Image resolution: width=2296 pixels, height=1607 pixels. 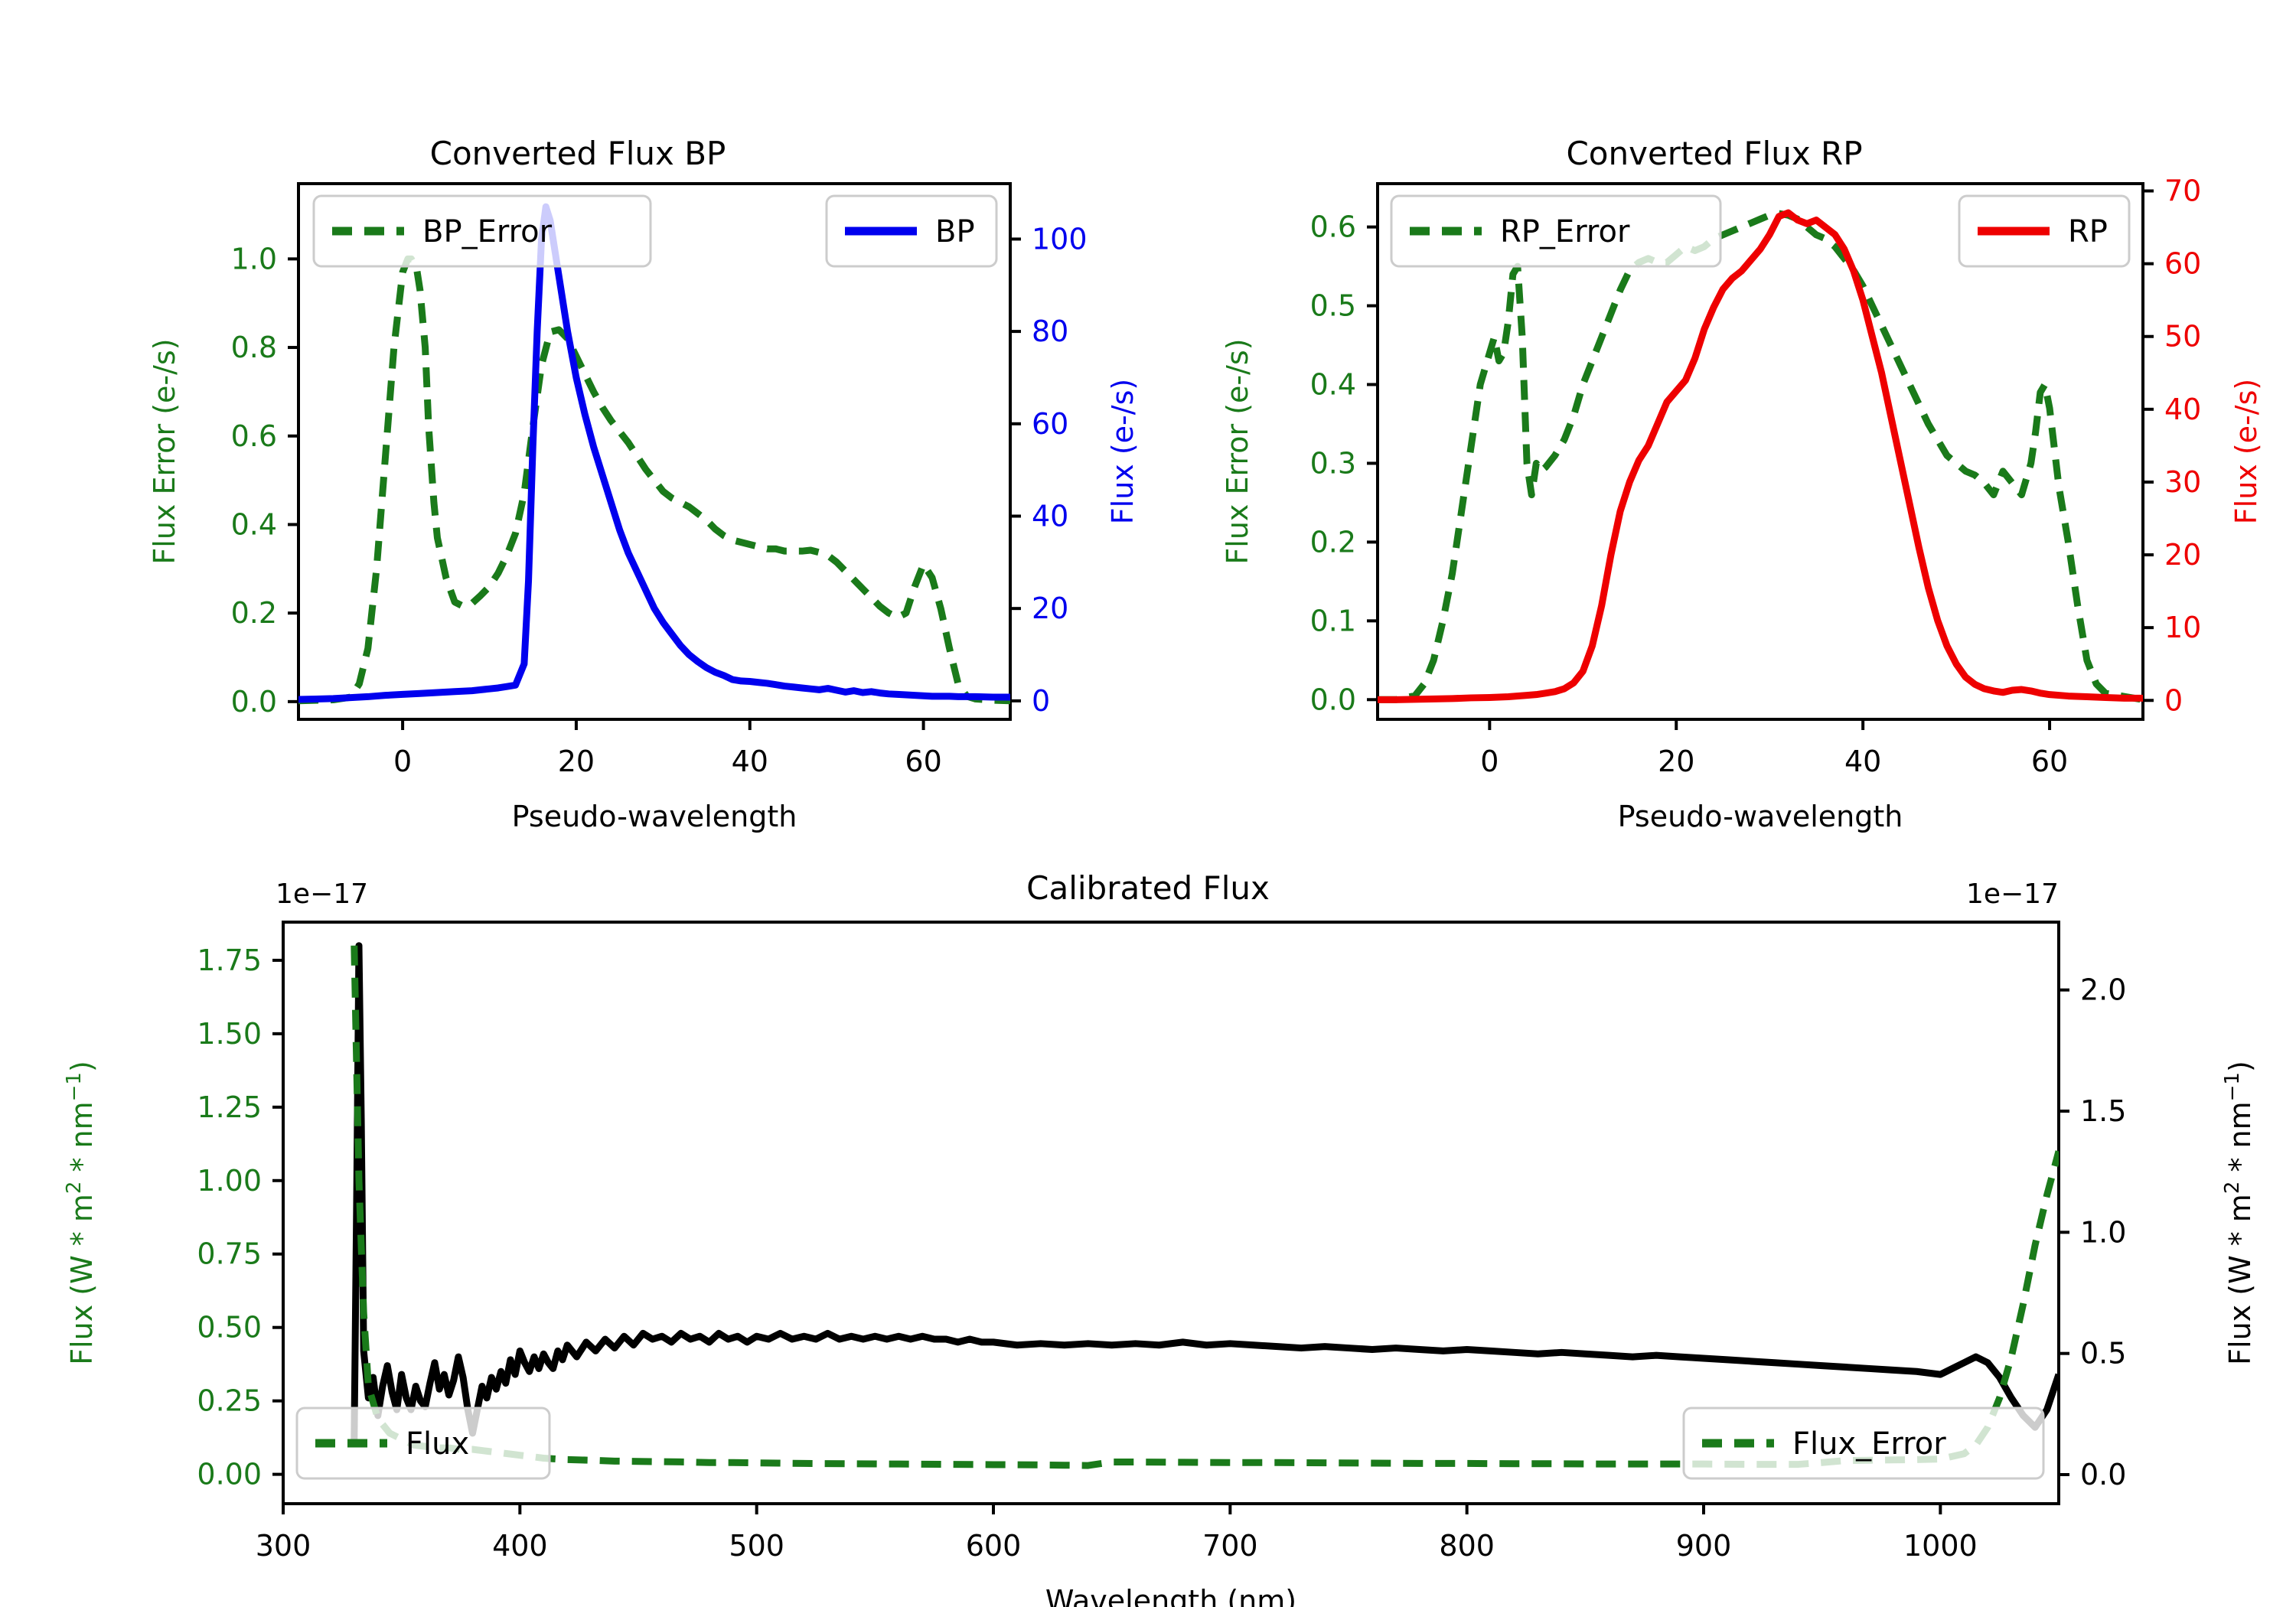 I want to click on x-axis-label: Wavelength (nm), so click(x=1170, y=1595).